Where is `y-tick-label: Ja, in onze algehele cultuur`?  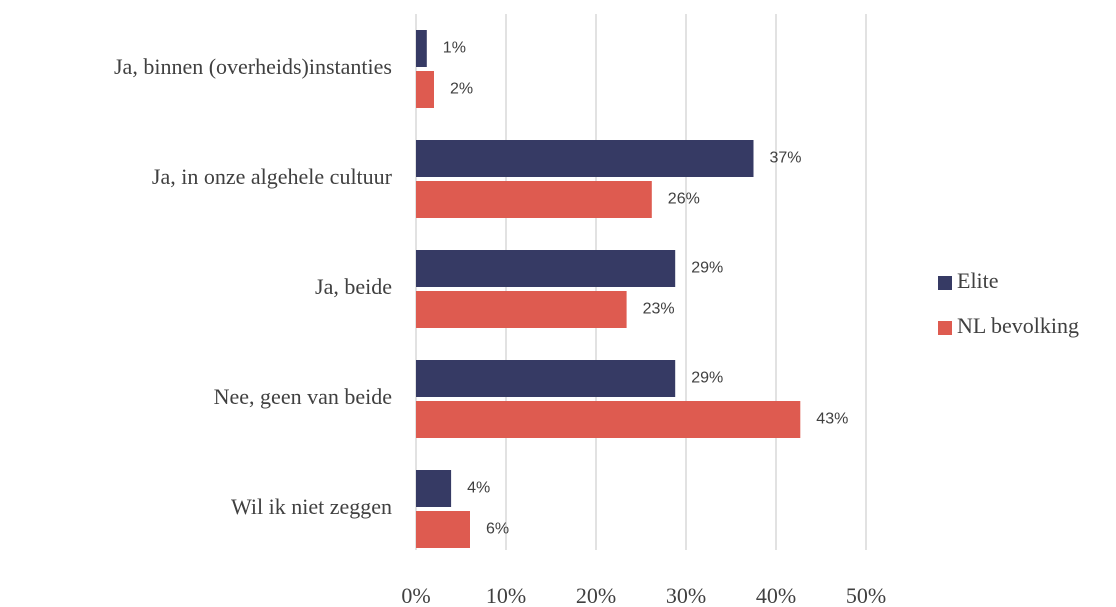
y-tick-label: Ja, in onze algehele cultuur is located at coordinates (272, 176).